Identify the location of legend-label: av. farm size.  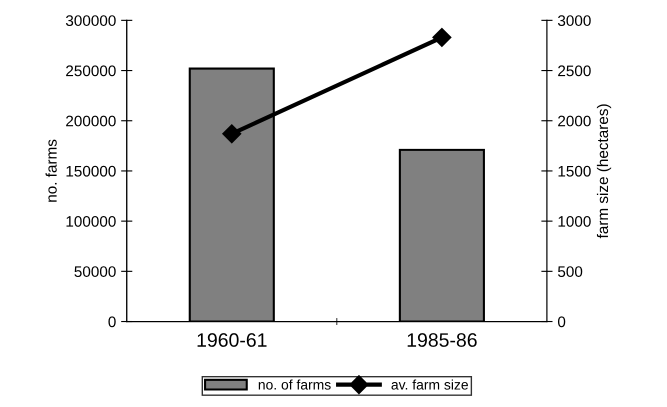
(429, 384).